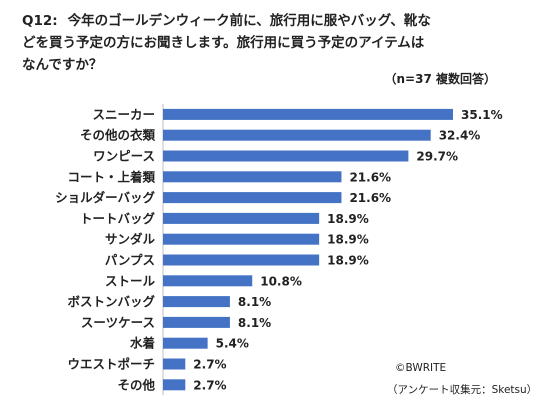  I want to click on category-label: ストール, so click(130, 280).